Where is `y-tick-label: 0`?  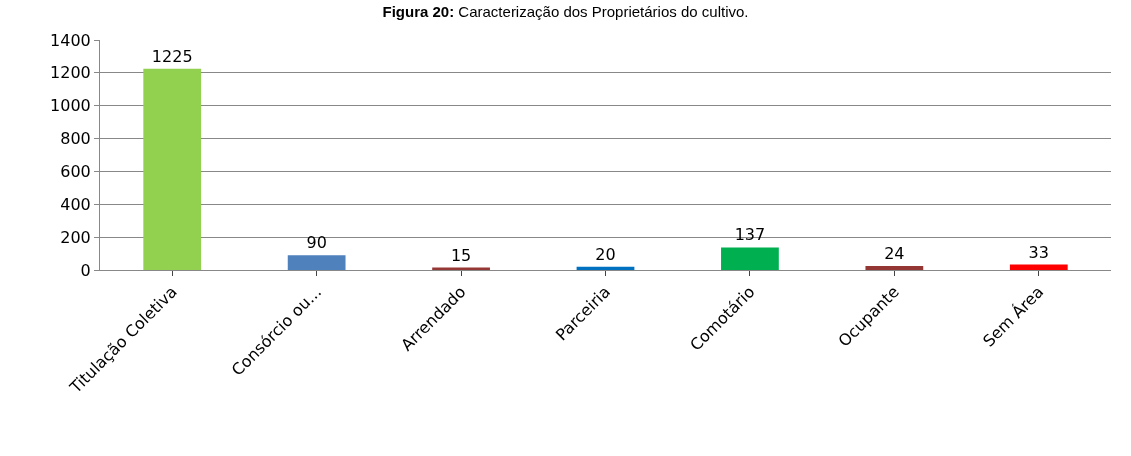
y-tick-label: 0 is located at coordinates (85, 270).